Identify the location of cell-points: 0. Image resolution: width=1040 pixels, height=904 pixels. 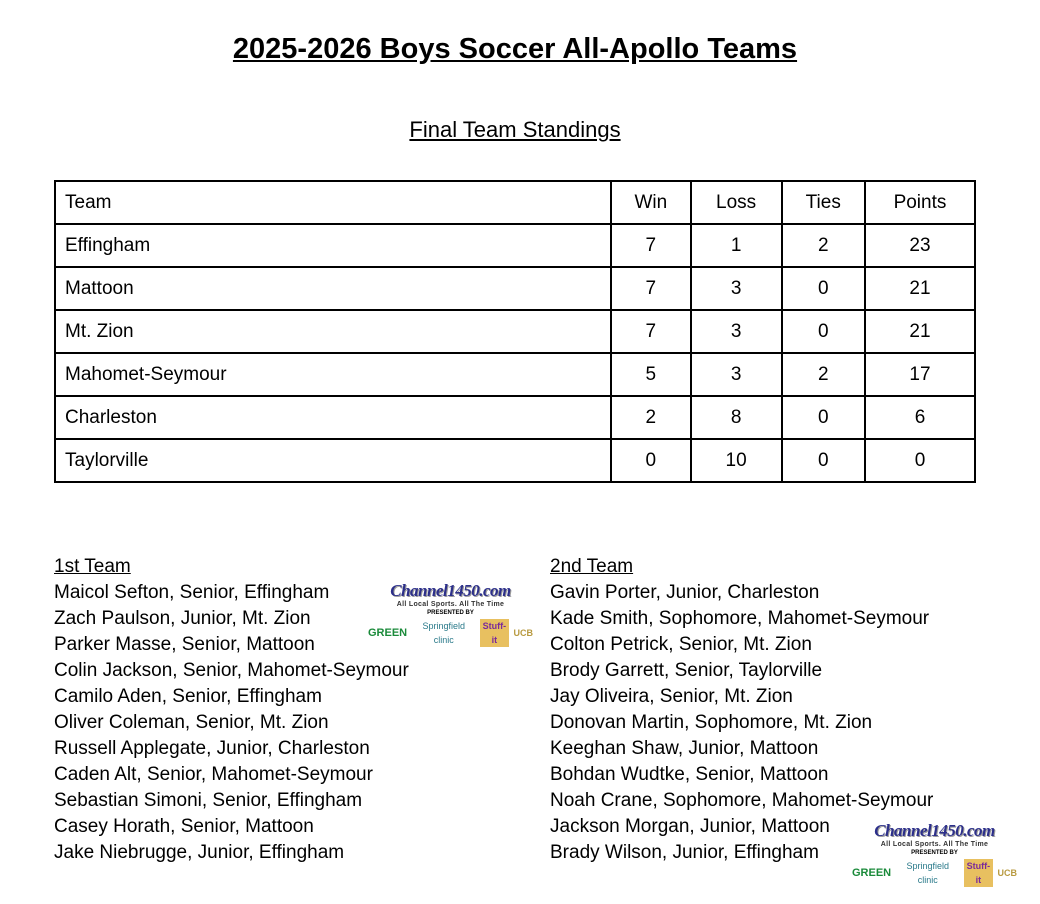
(920, 460).